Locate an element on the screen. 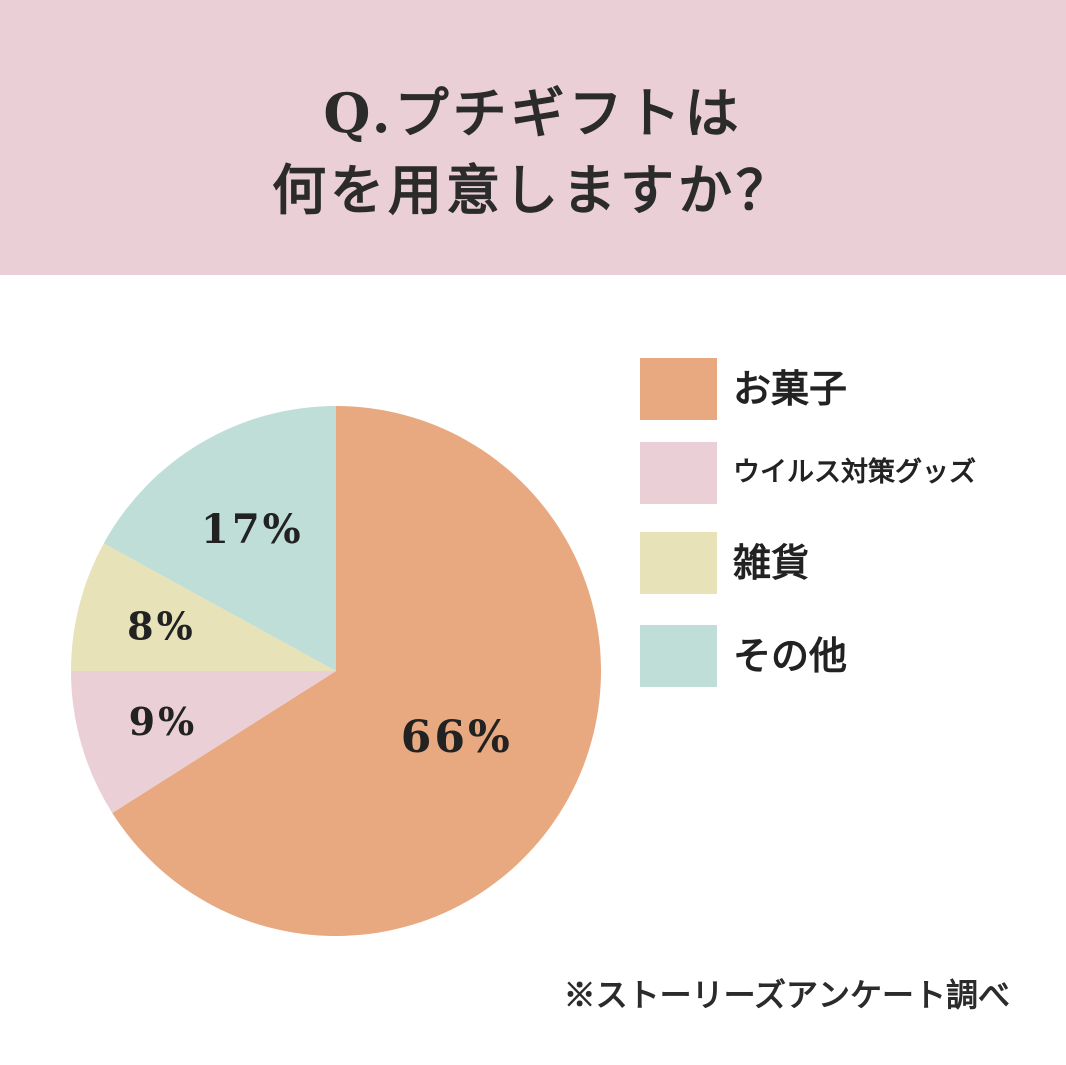 The width and height of the screenshot is (1066, 1065). pie-slice-virus-goods is located at coordinates (203, 742).